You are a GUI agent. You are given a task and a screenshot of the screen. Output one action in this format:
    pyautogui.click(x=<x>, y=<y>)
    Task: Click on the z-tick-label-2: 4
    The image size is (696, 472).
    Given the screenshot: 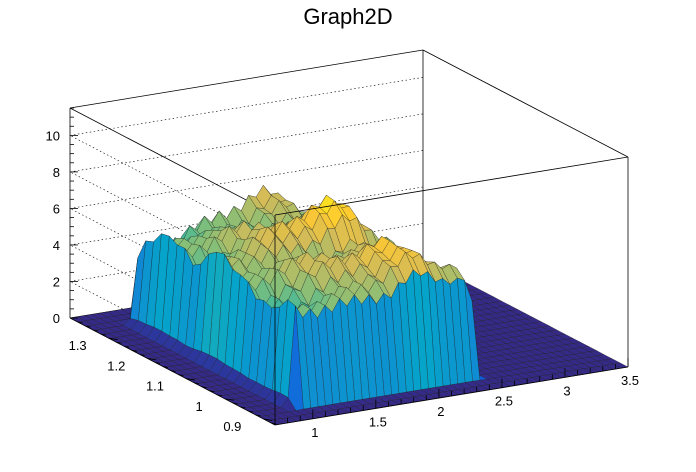 What is the action you would take?
    pyautogui.click(x=56, y=245)
    